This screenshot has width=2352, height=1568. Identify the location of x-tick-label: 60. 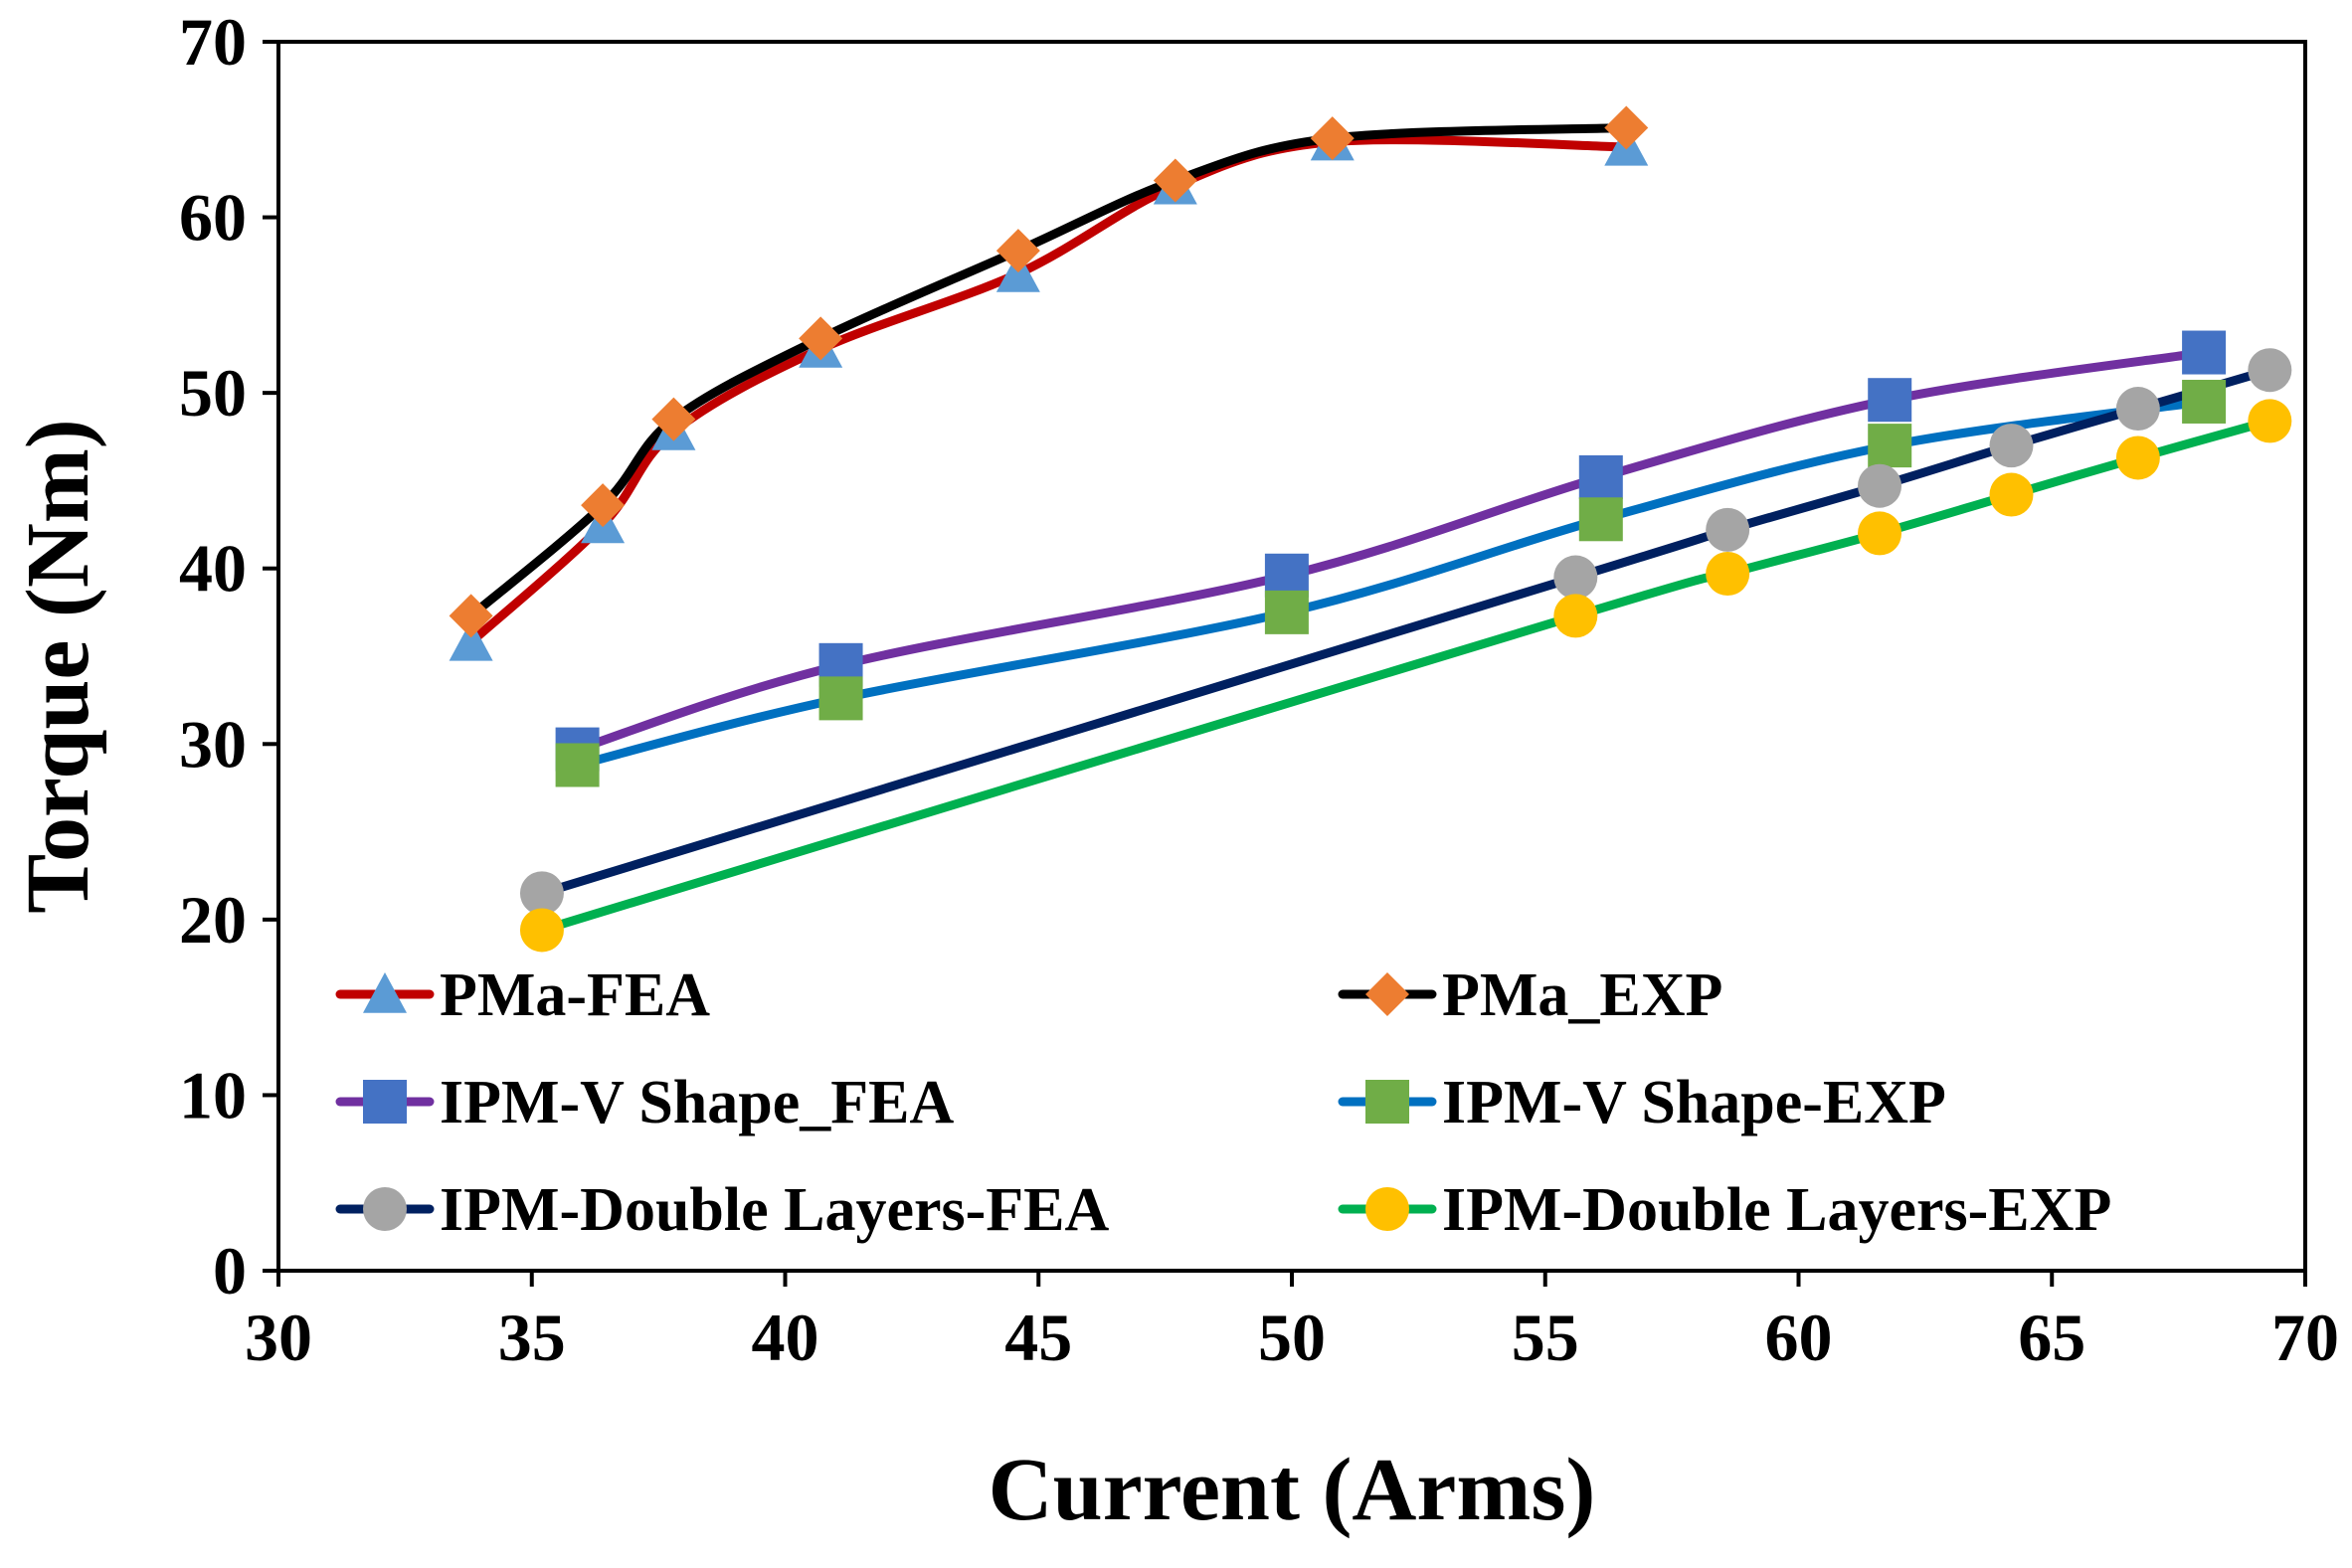
(1799, 1337).